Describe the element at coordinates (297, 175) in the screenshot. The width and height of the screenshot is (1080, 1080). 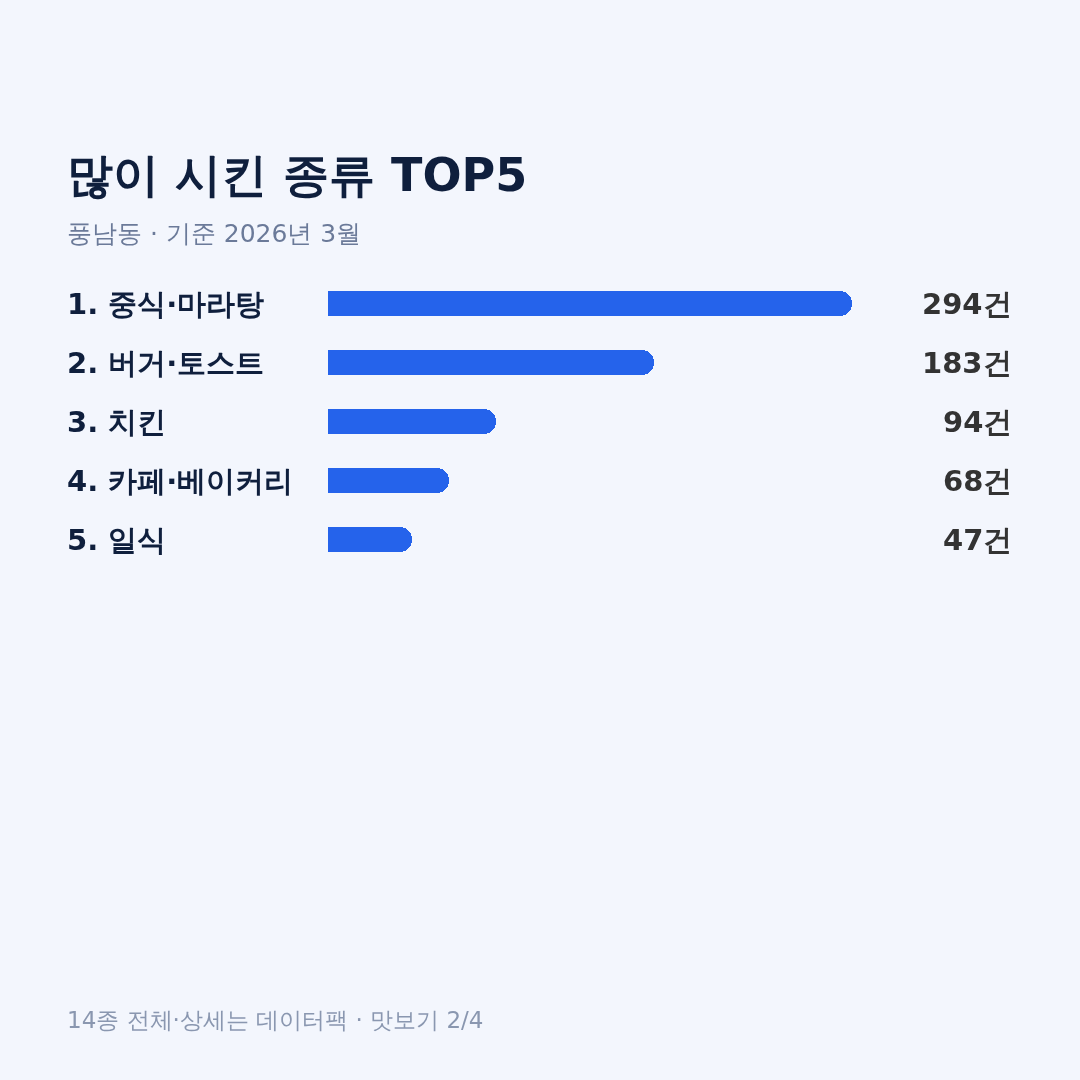
I see `chart-title: 많이 시킨 종류 TOP5` at that location.